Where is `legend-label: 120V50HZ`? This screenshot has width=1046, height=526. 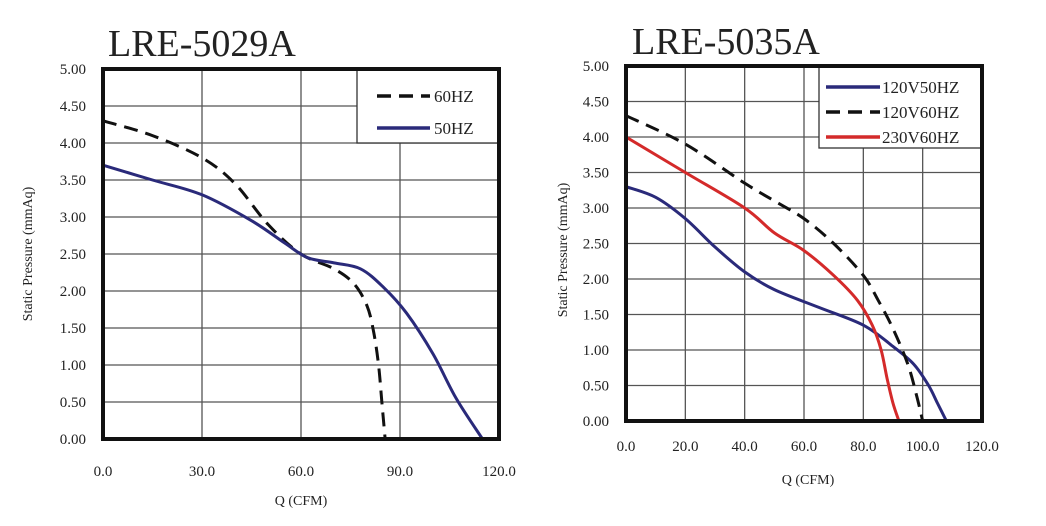
legend-label: 120V50HZ is located at coordinates (920, 87).